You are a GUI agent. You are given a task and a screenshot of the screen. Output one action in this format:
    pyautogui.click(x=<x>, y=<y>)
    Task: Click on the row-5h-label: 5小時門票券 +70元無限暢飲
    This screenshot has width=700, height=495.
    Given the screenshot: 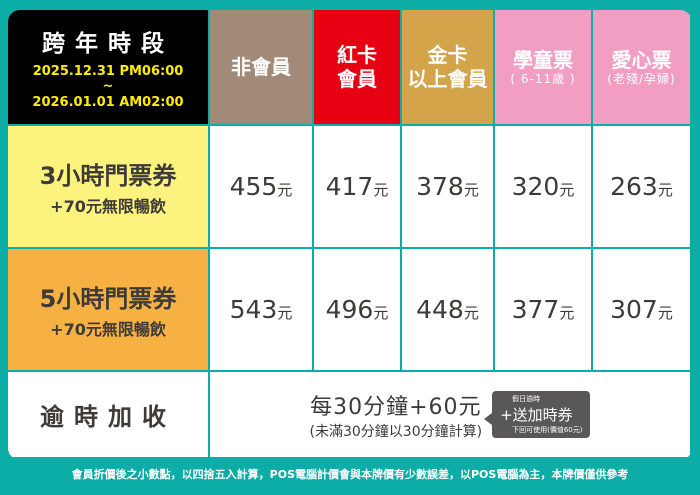 What is the action you would take?
    pyautogui.click(x=108, y=309)
    